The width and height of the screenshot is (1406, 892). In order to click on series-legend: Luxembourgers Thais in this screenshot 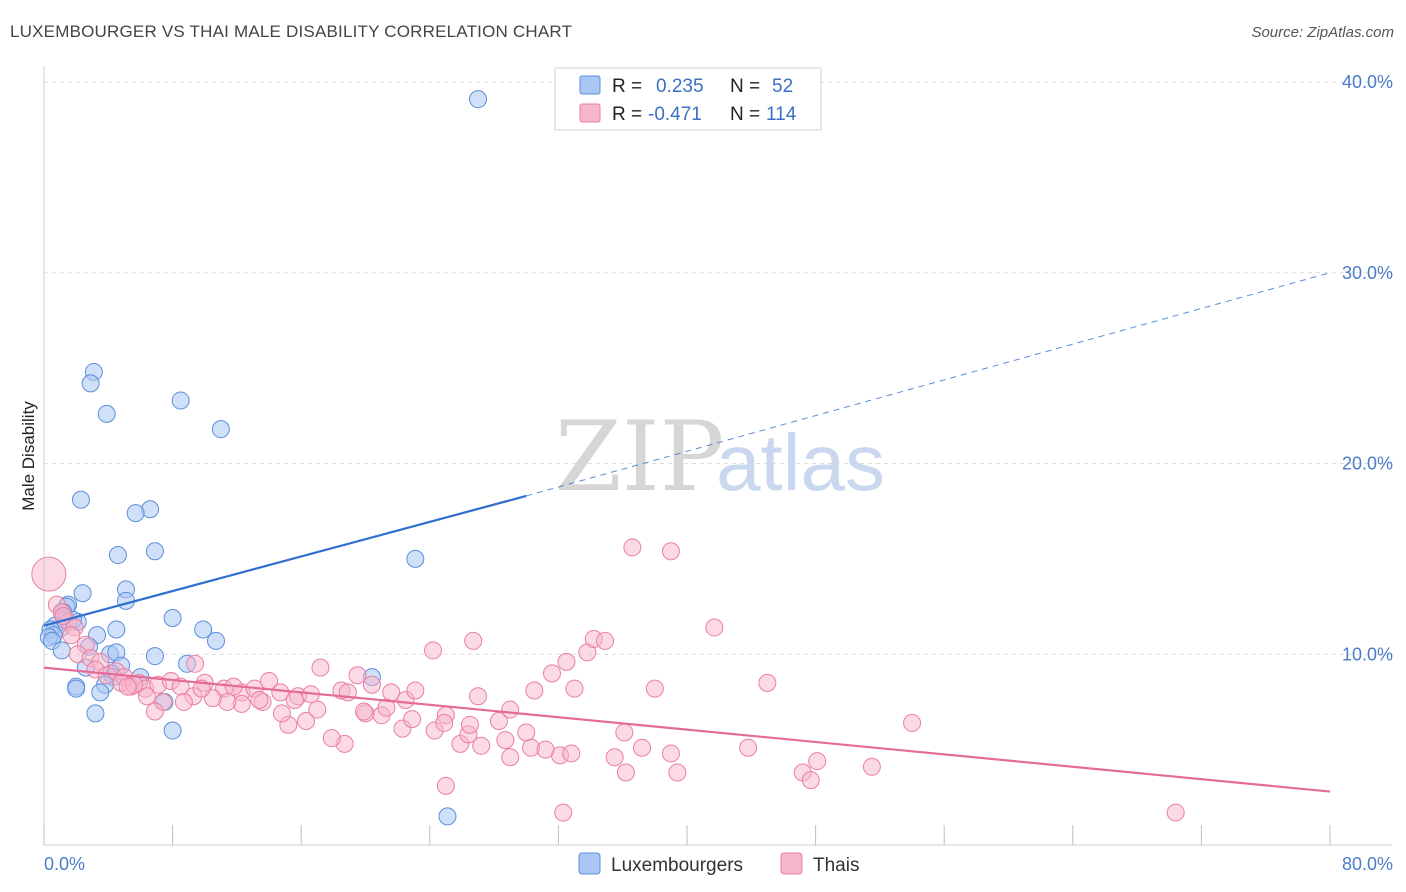, I will do `click(718, 864)`.